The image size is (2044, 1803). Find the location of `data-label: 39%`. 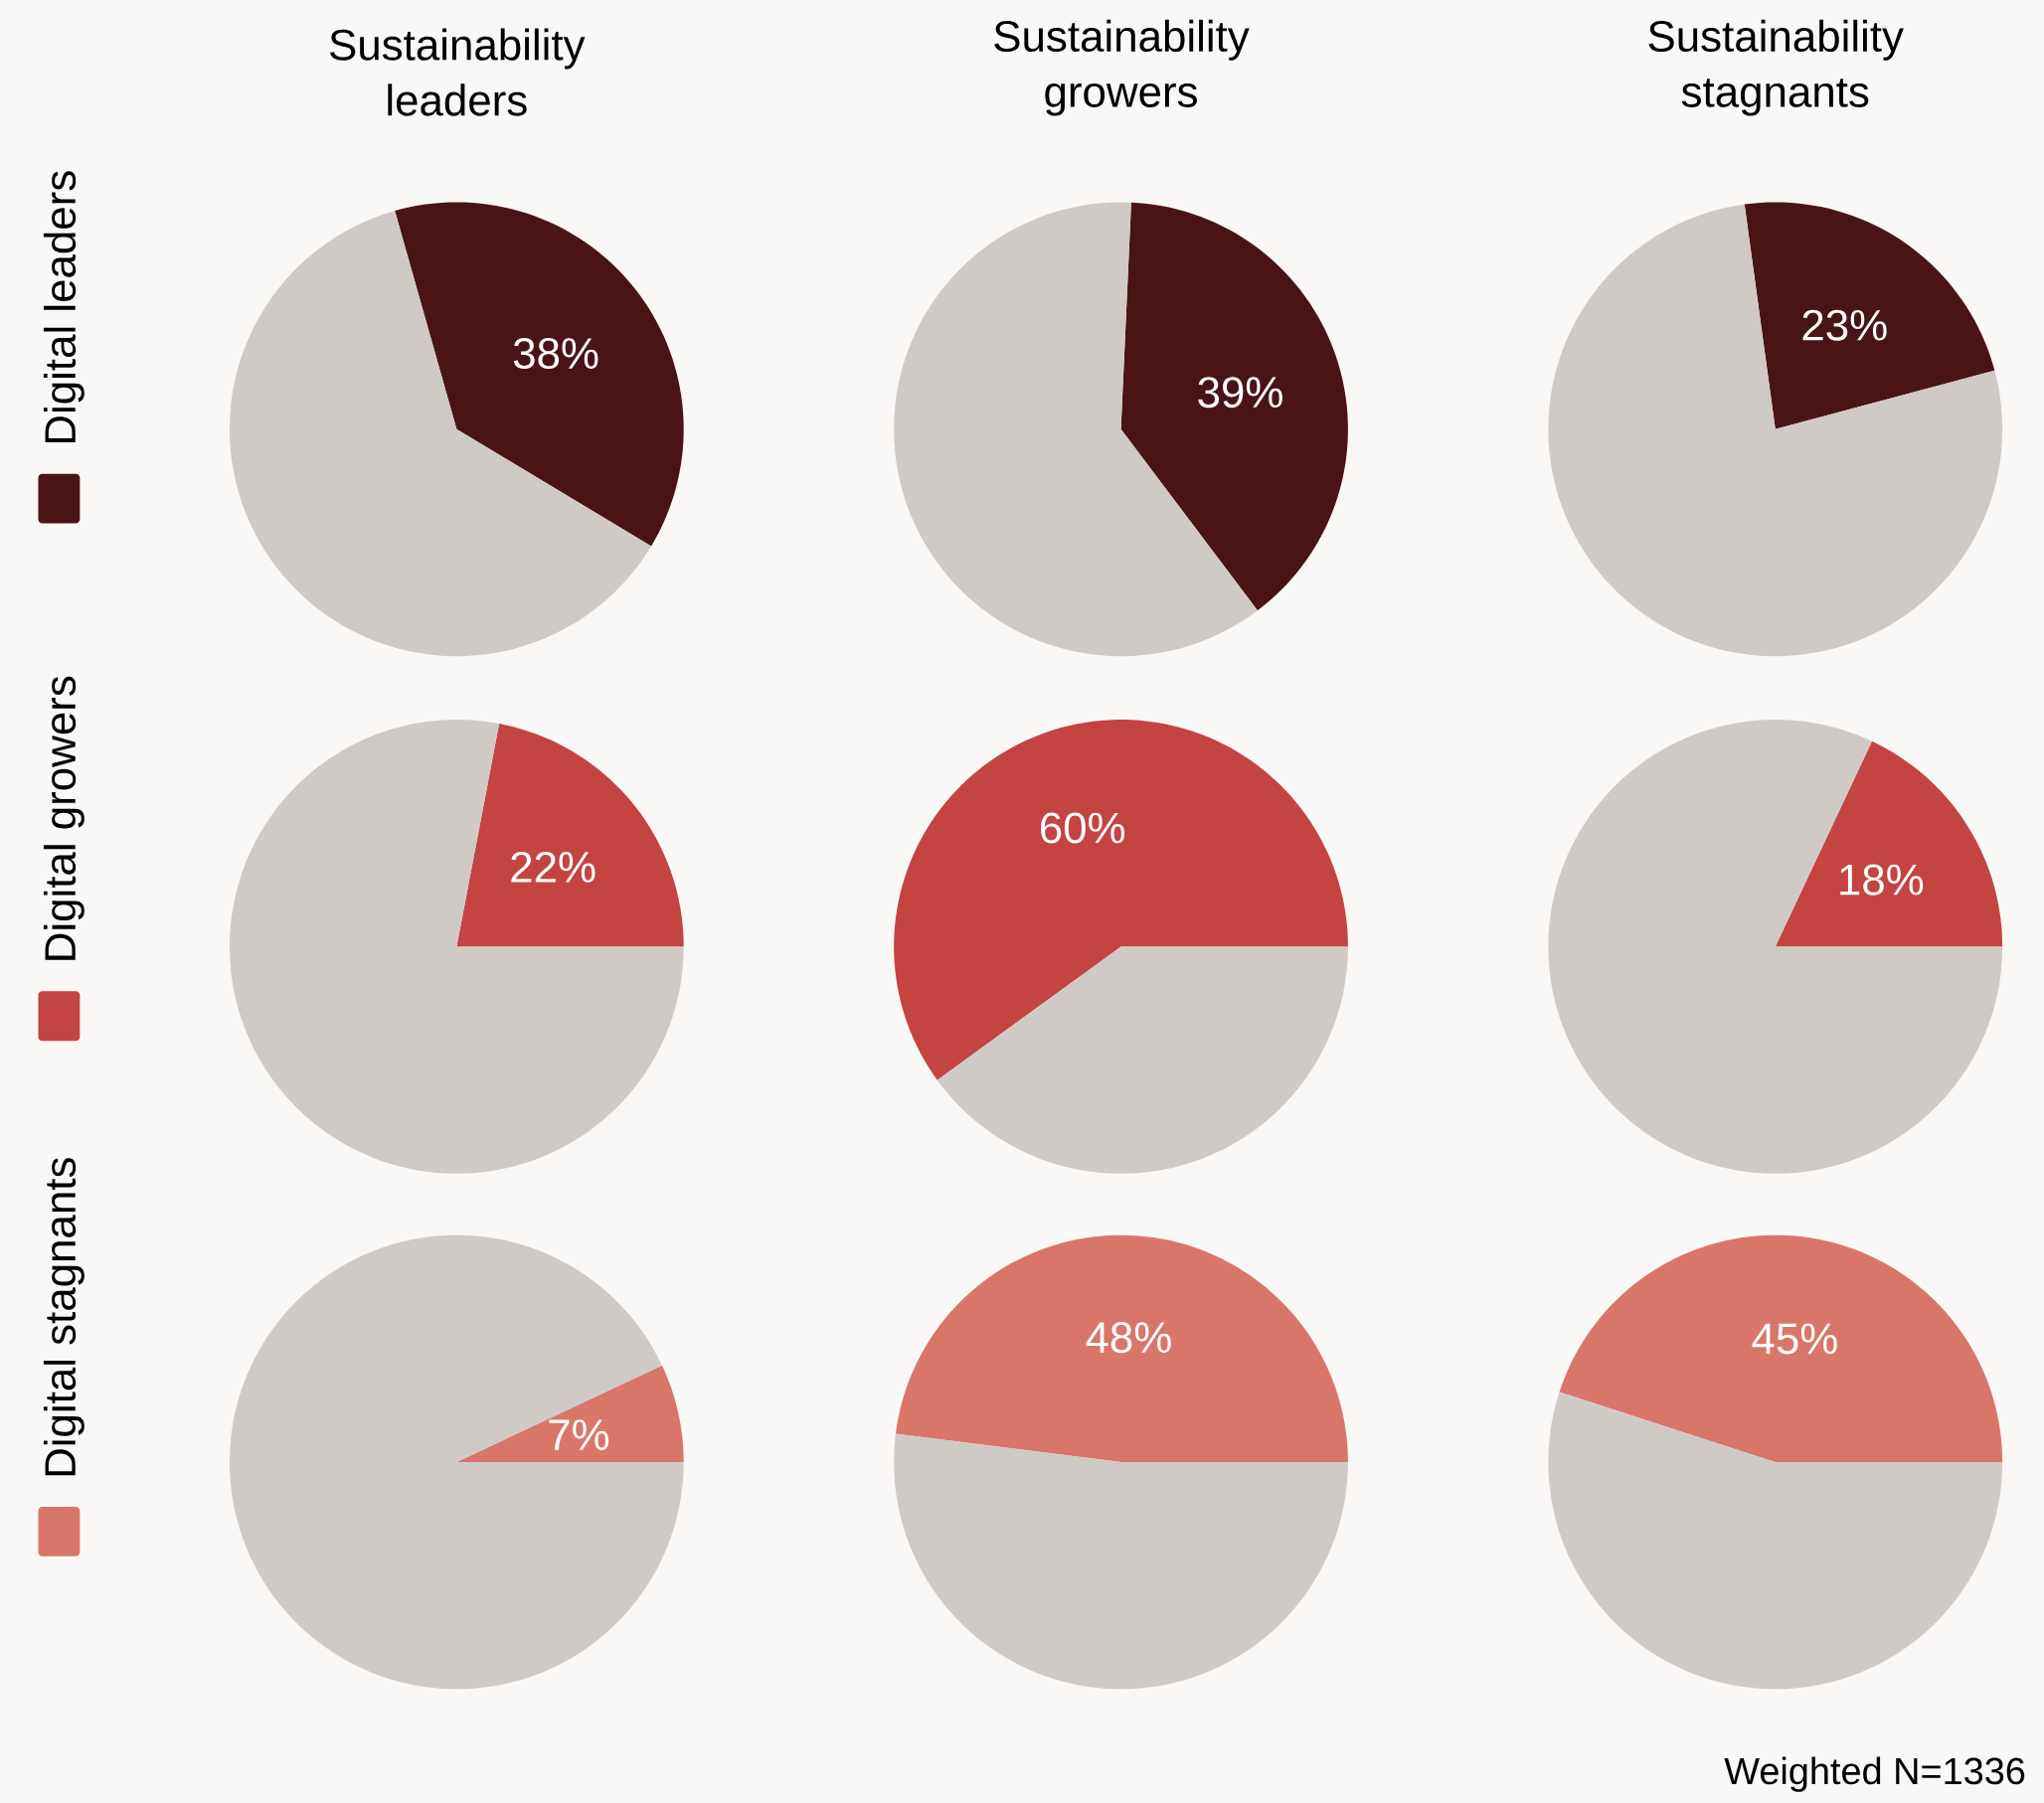

data-label: 39% is located at coordinates (1240, 393).